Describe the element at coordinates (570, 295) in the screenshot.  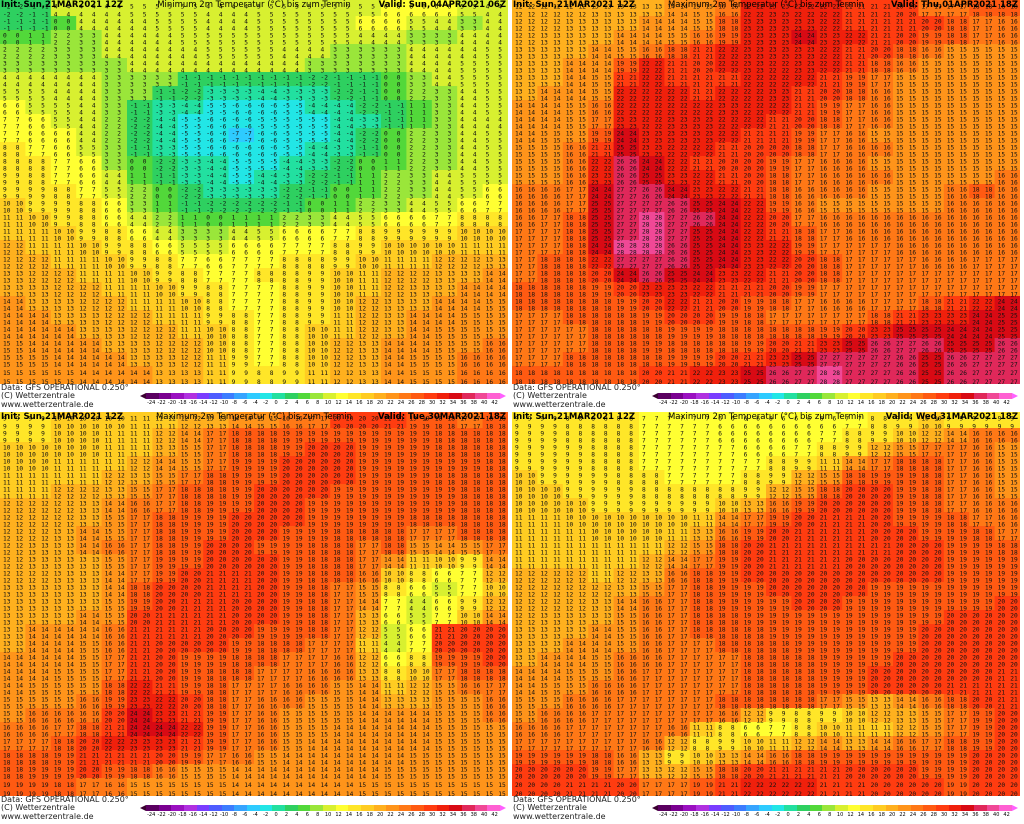
I see `temperature-value: 18` at that location.